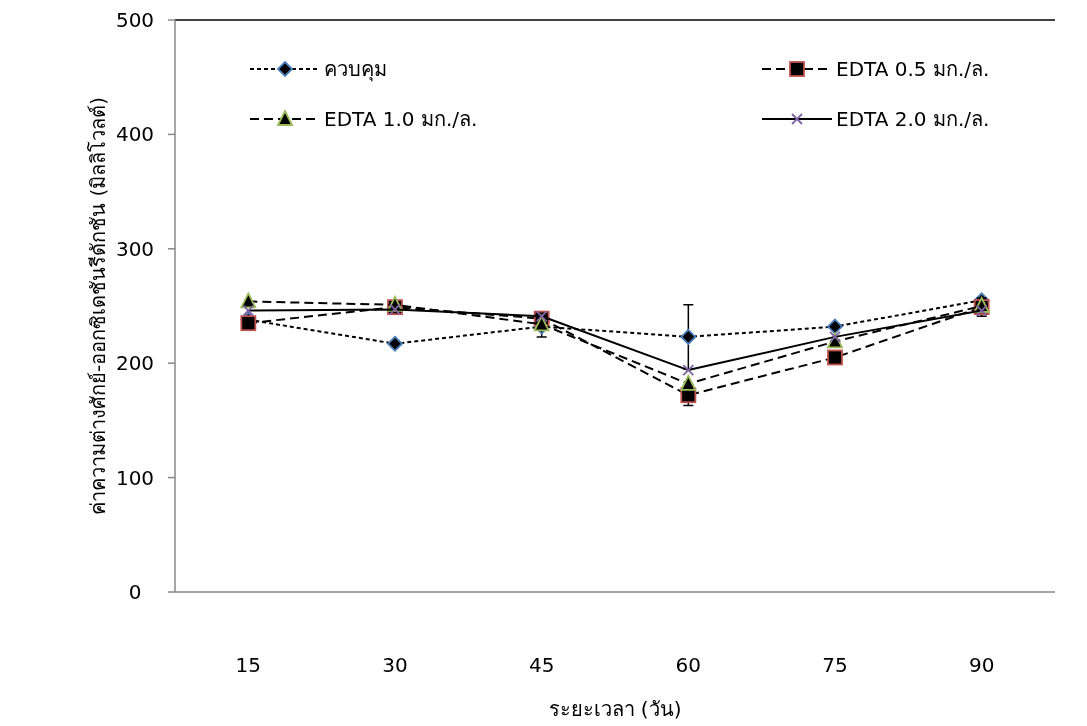 The image size is (1087, 726). I want to click on y-tick-label: 0, so click(135, 592).